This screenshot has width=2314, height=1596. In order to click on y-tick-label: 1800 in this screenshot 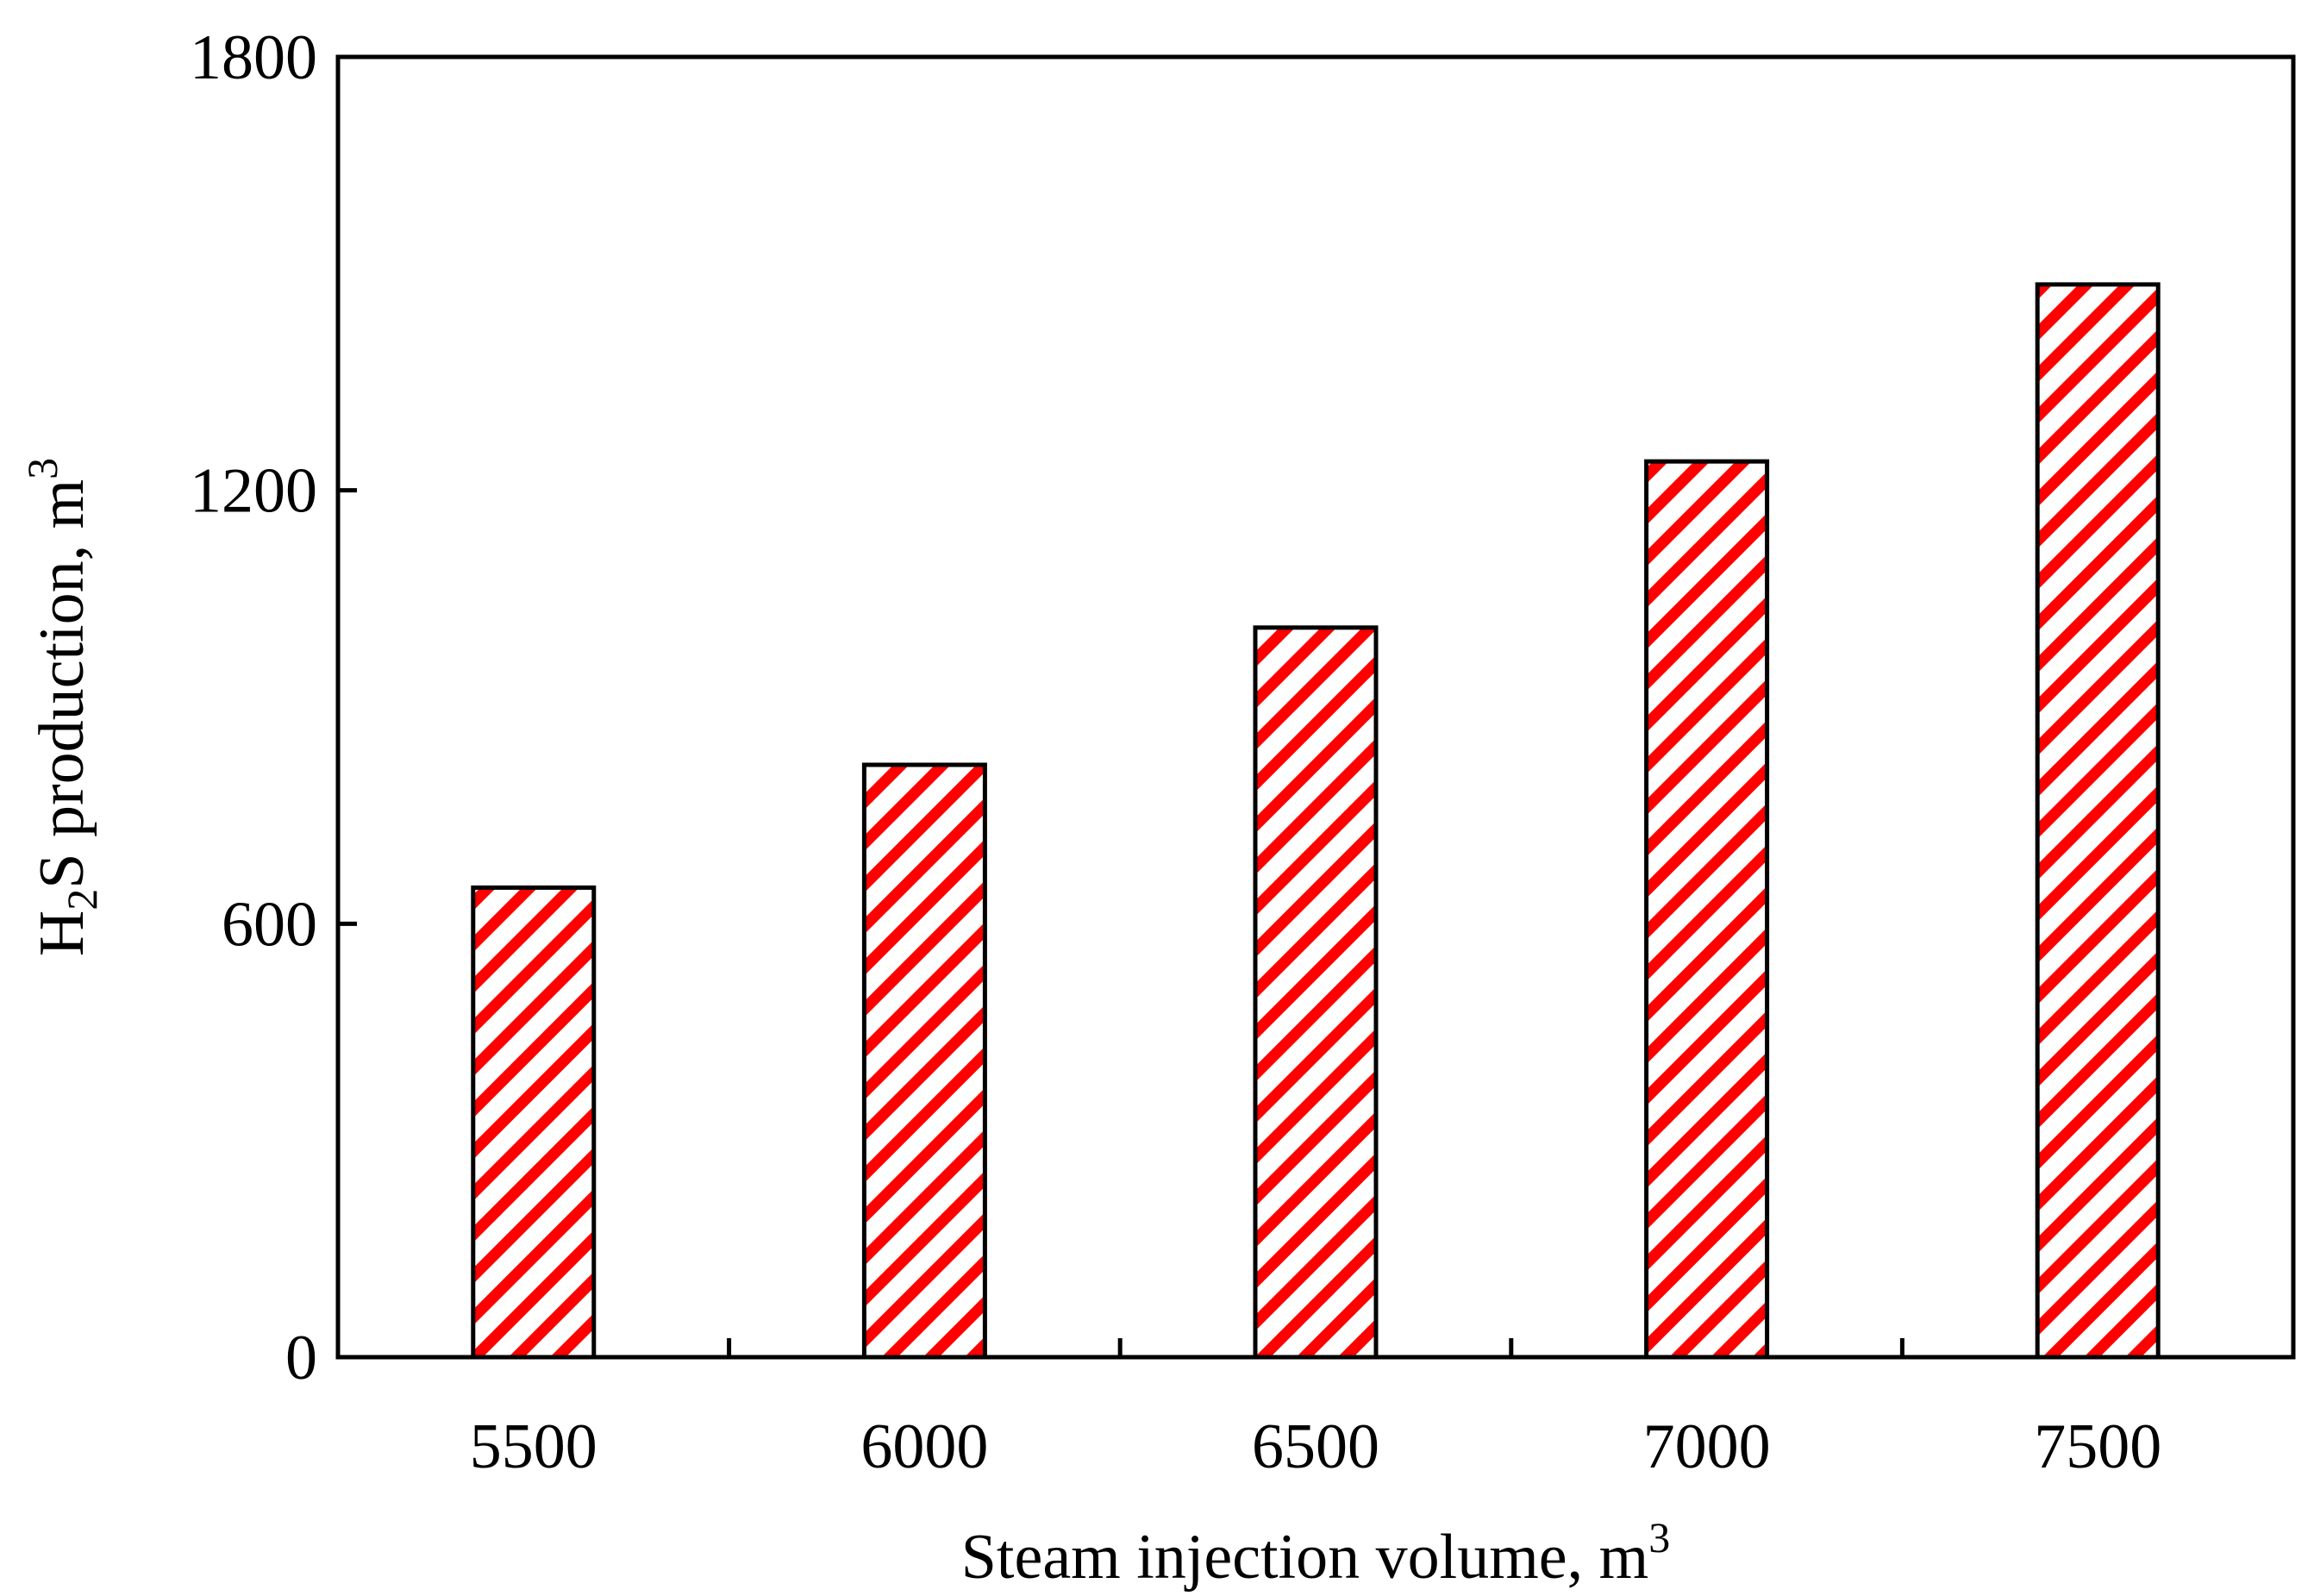, I will do `click(253, 58)`.